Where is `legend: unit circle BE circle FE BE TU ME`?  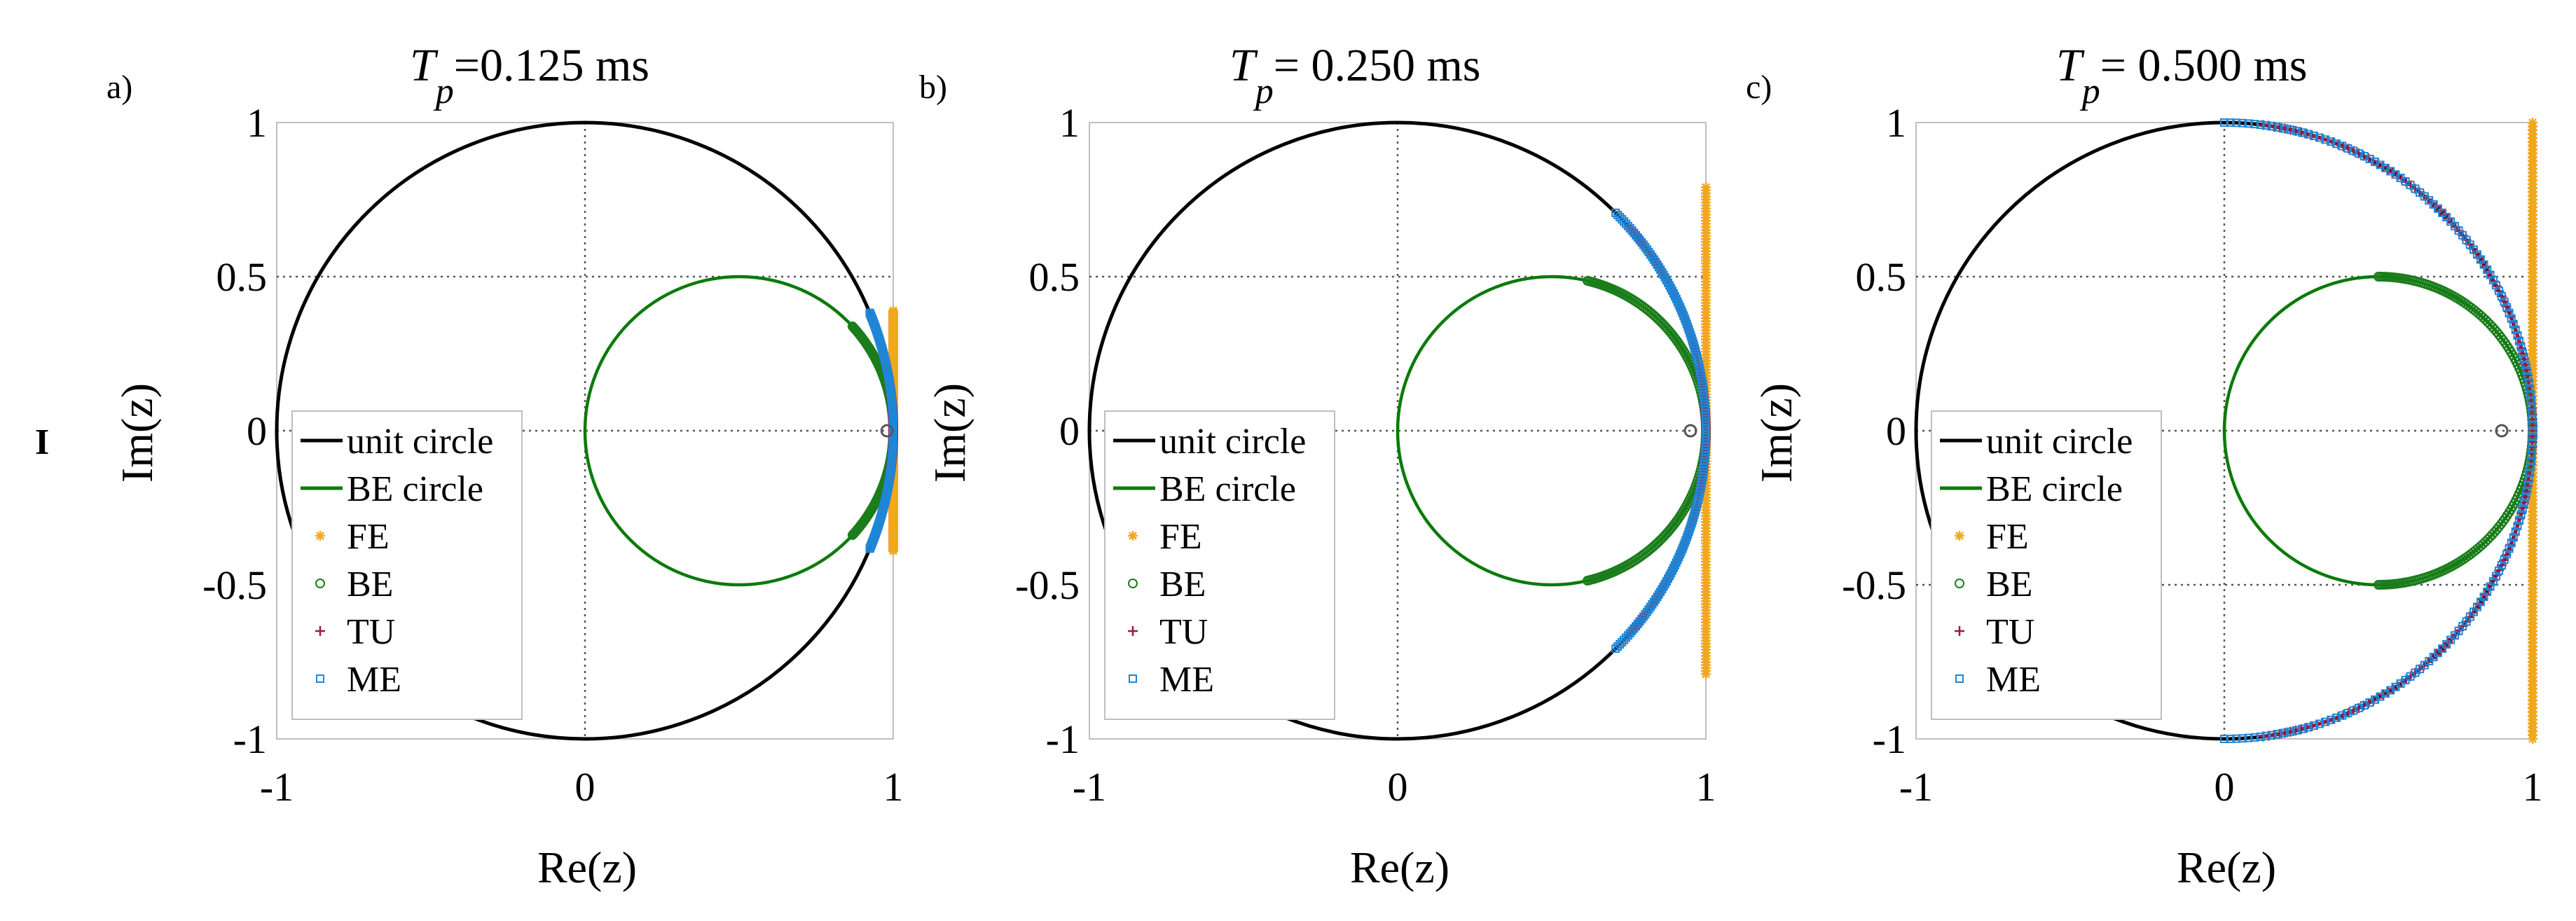 legend: unit circle BE circle FE BE TU ME is located at coordinates (407, 565).